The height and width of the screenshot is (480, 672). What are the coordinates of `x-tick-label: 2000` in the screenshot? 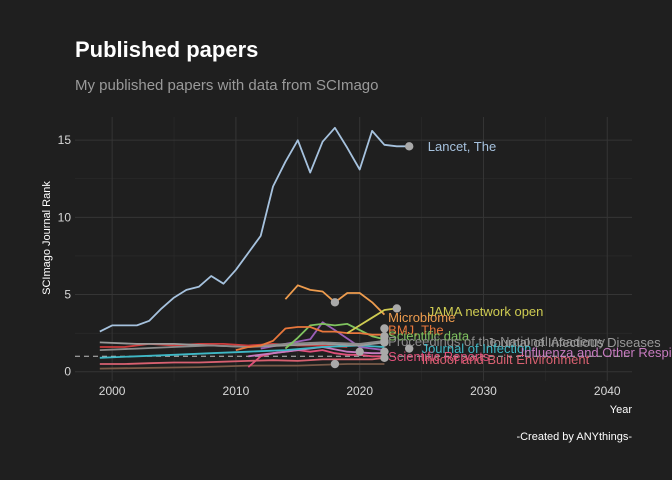 It's located at (112, 391).